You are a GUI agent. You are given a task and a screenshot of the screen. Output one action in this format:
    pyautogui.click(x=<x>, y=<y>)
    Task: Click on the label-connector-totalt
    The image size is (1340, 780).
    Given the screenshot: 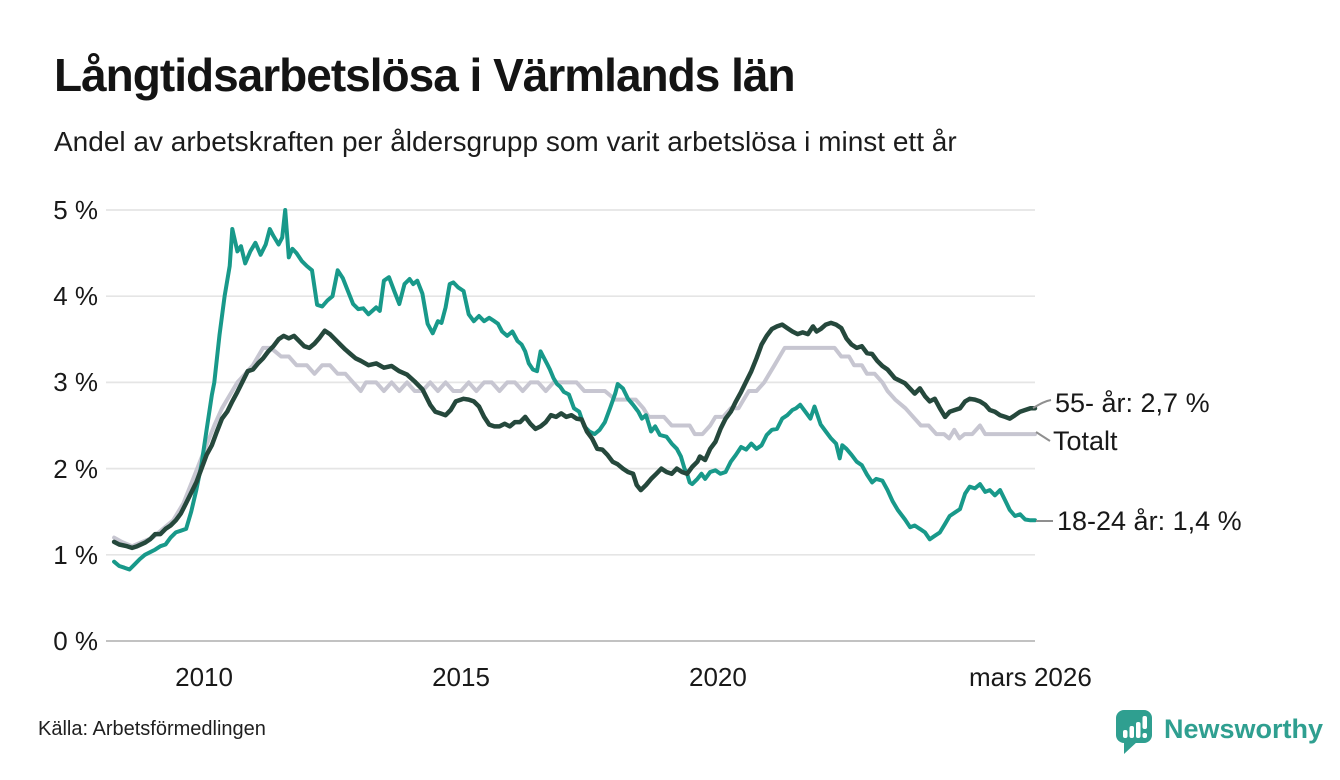 What is the action you would take?
    pyautogui.click(x=1043, y=436)
    